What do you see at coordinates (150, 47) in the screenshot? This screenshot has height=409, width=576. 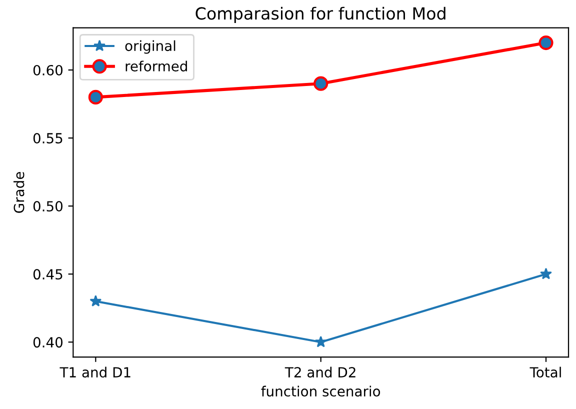 I see `legend-label: original` at bounding box center [150, 47].